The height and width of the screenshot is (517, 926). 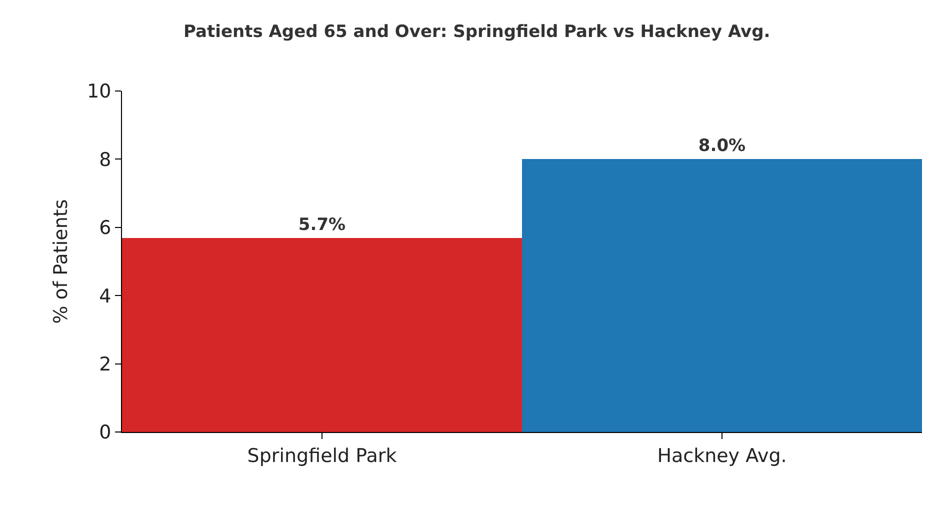 What do you see at coordinates (477, 32) in the screenshot?
I see `chart-title: Patients Aged 65 and Over: Springfield Park vs Hackney Avg.` at bounding box center [477, 32].